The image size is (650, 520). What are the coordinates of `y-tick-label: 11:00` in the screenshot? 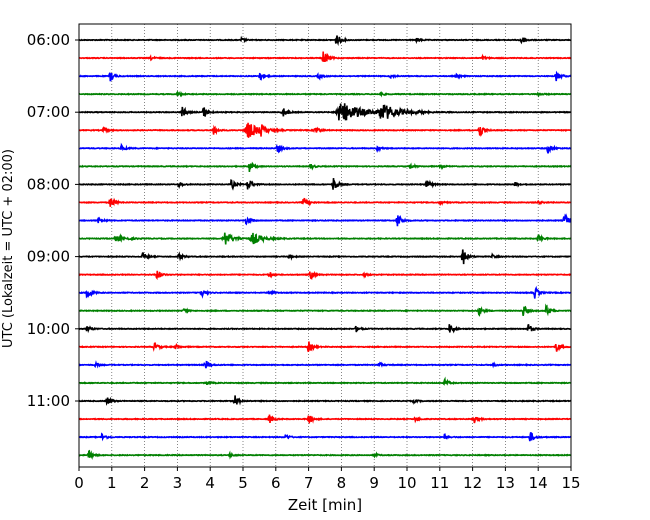 It's located at (48, 401).